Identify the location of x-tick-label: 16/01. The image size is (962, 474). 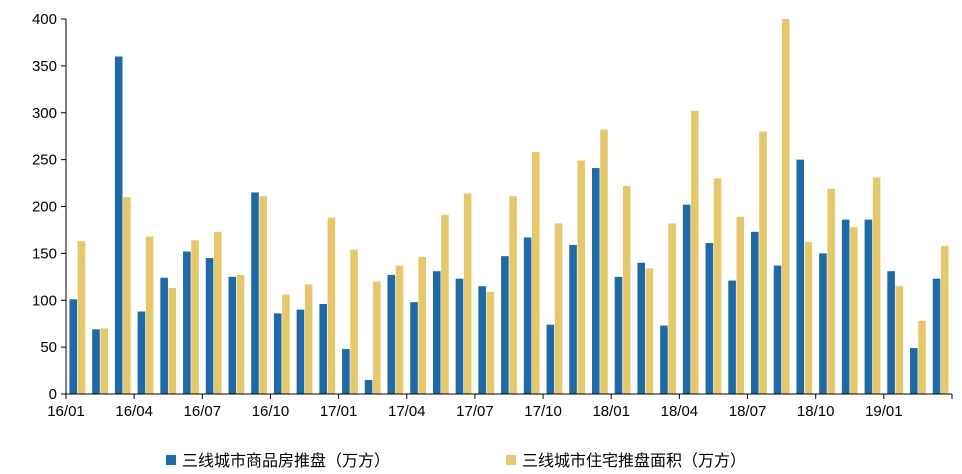
(66, 411).